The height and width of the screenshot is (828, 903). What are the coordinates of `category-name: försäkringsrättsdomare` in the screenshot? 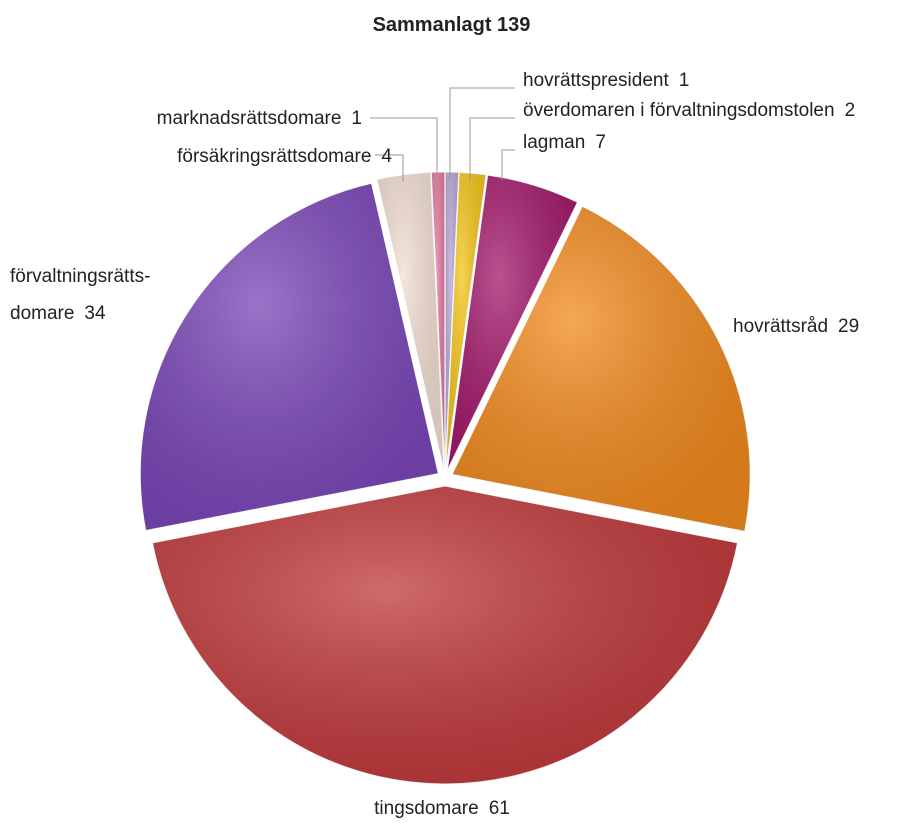 It's located at (274, 156).